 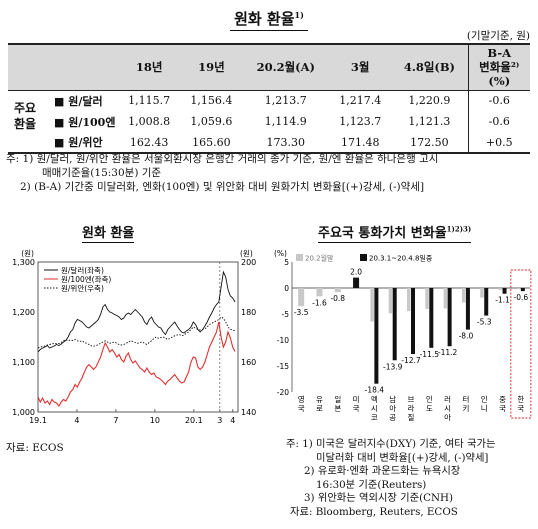 What do you see at coordinates (286, 314) in the screenshot?
I see `y-tick-label: -5` at bounding box center [286, 314].